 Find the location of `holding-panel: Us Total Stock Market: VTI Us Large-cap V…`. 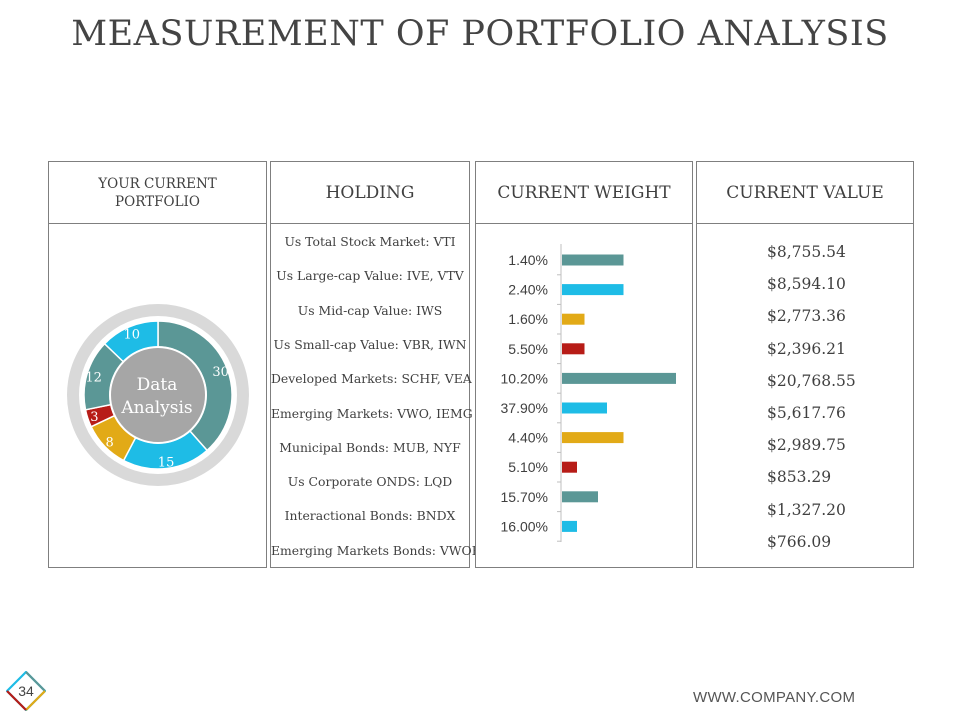

holding-panel: Us Total Stock Market: VTI Us Large-cap V… is located at coordinates (375, 395).